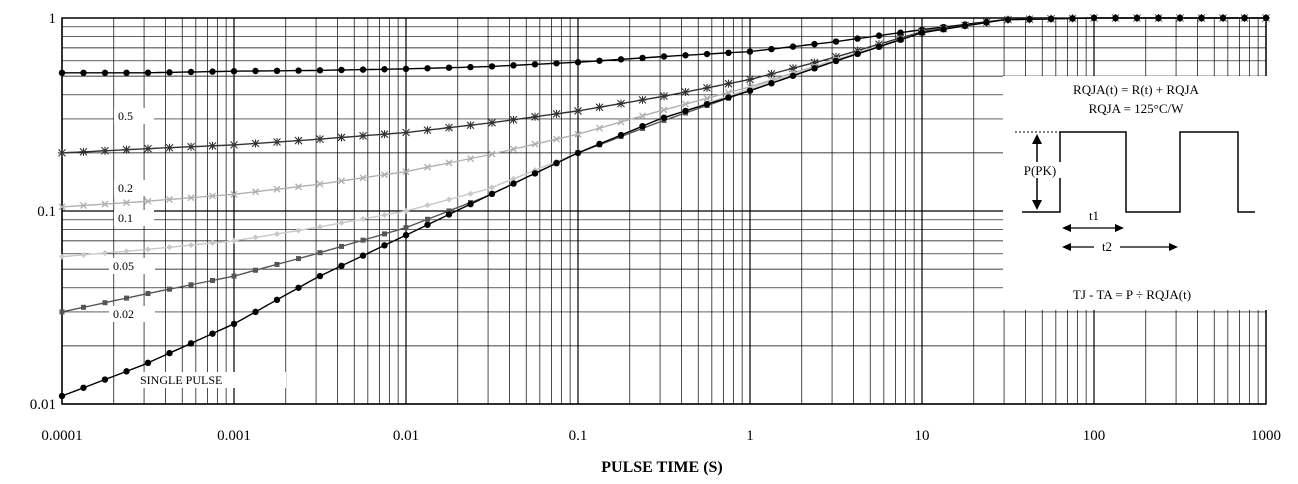 This screenshot has height=484, width=1298. Describe the element at coordinates (181, 380) in the screenshot. I see `curve-label: SINGLE PULSE` at that location.